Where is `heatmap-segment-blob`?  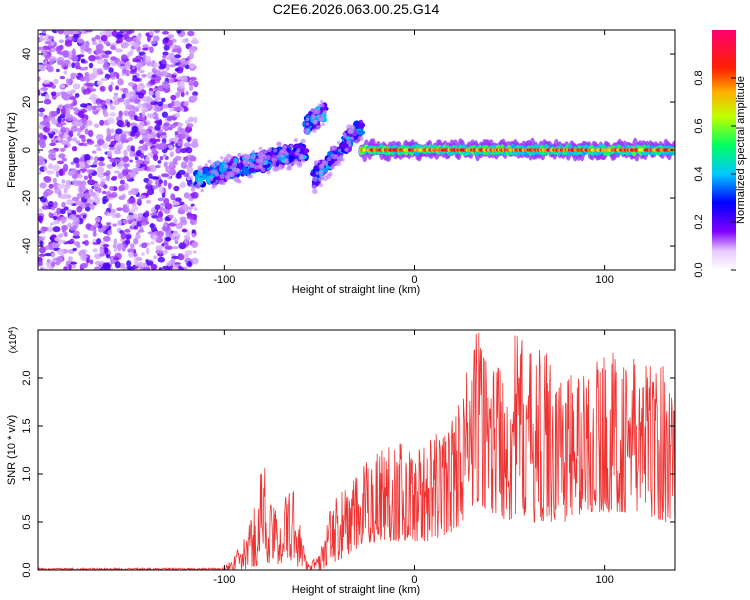 heatmap-segment-blob is located at coordinates (344, 145).